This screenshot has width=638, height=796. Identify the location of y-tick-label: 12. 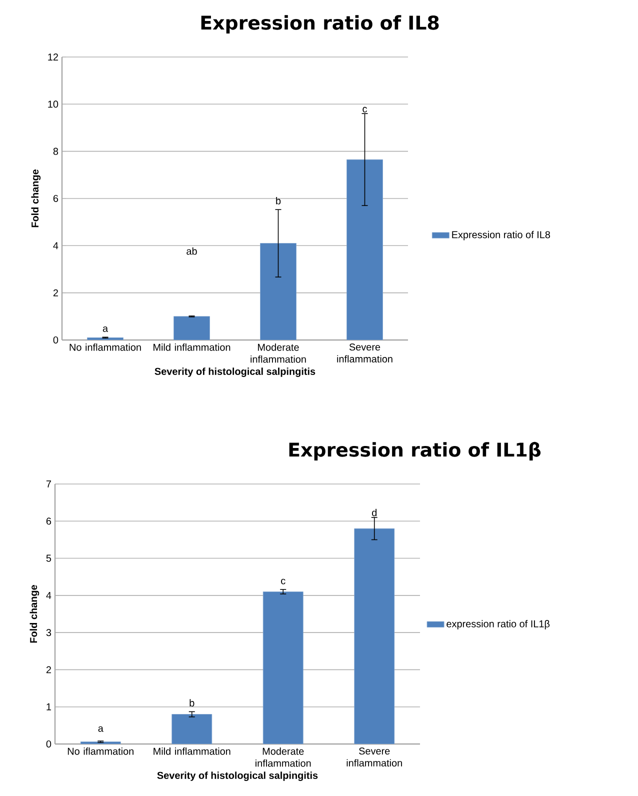
(53, 57).